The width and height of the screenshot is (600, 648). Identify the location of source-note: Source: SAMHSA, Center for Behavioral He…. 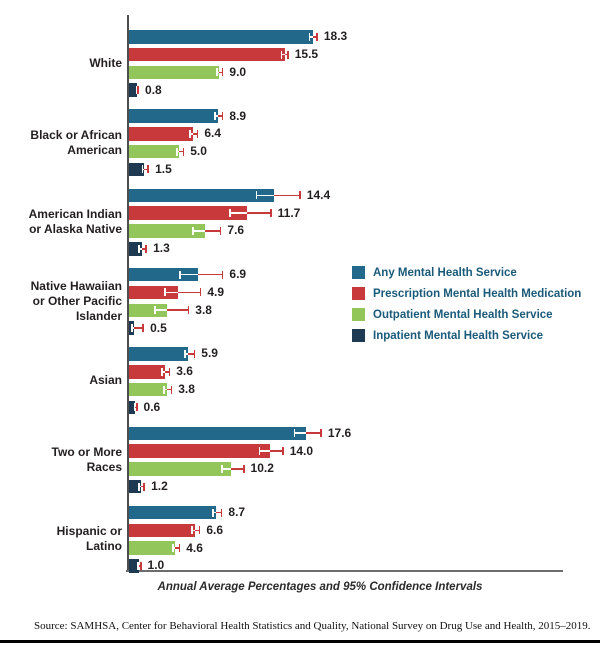
(312, 626).